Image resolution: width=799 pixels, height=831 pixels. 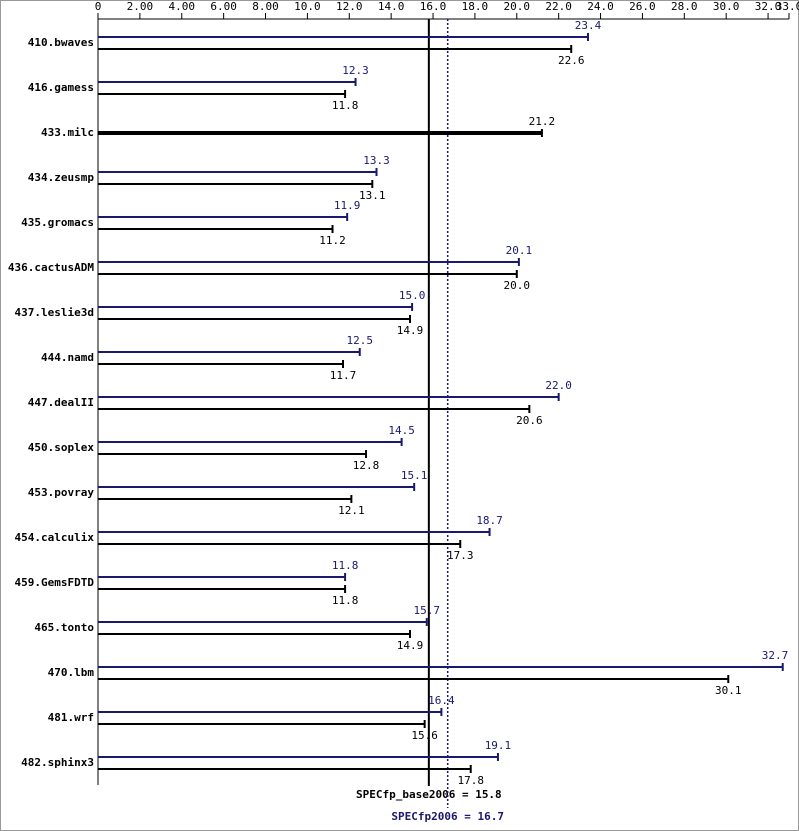 I want to click on x-tick-label: 33.0, so click(x=787, y=6).